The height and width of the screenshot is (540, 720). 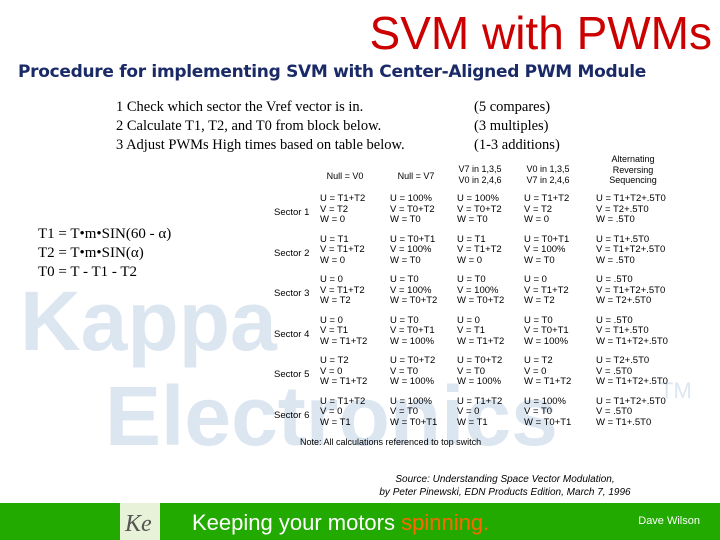 What do you see at coordinates (414, 422) in the screenshot?
I see `cell-line: W = T0+T1` at bounding box center [414, 422].